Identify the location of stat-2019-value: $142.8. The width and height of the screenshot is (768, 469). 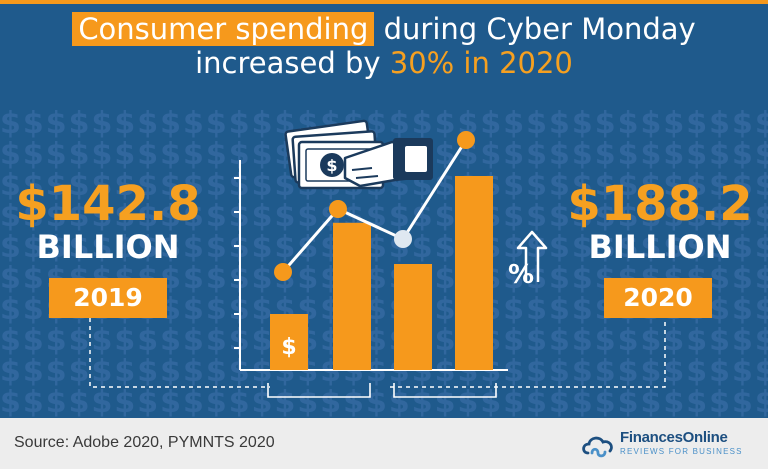
(108, 204).